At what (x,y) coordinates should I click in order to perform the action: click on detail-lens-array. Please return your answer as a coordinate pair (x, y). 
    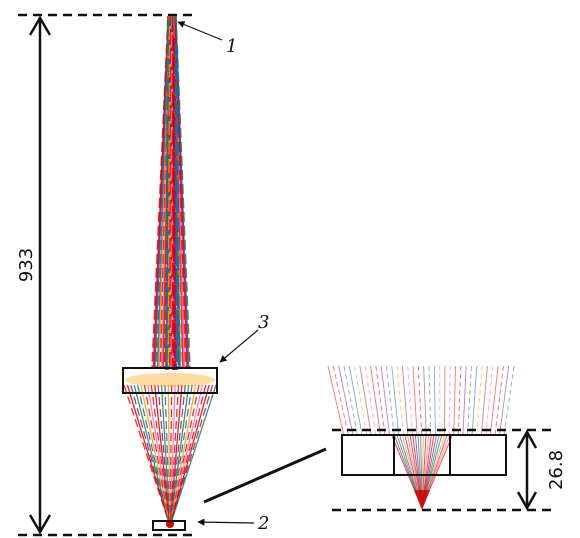
    Looking at the image, I should click on (424, 455).